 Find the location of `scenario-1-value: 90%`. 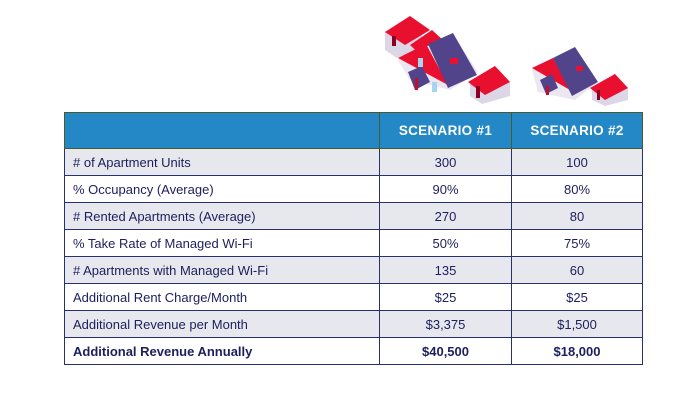

scenario-1-value: 90% is located at coordinates (445, 189).